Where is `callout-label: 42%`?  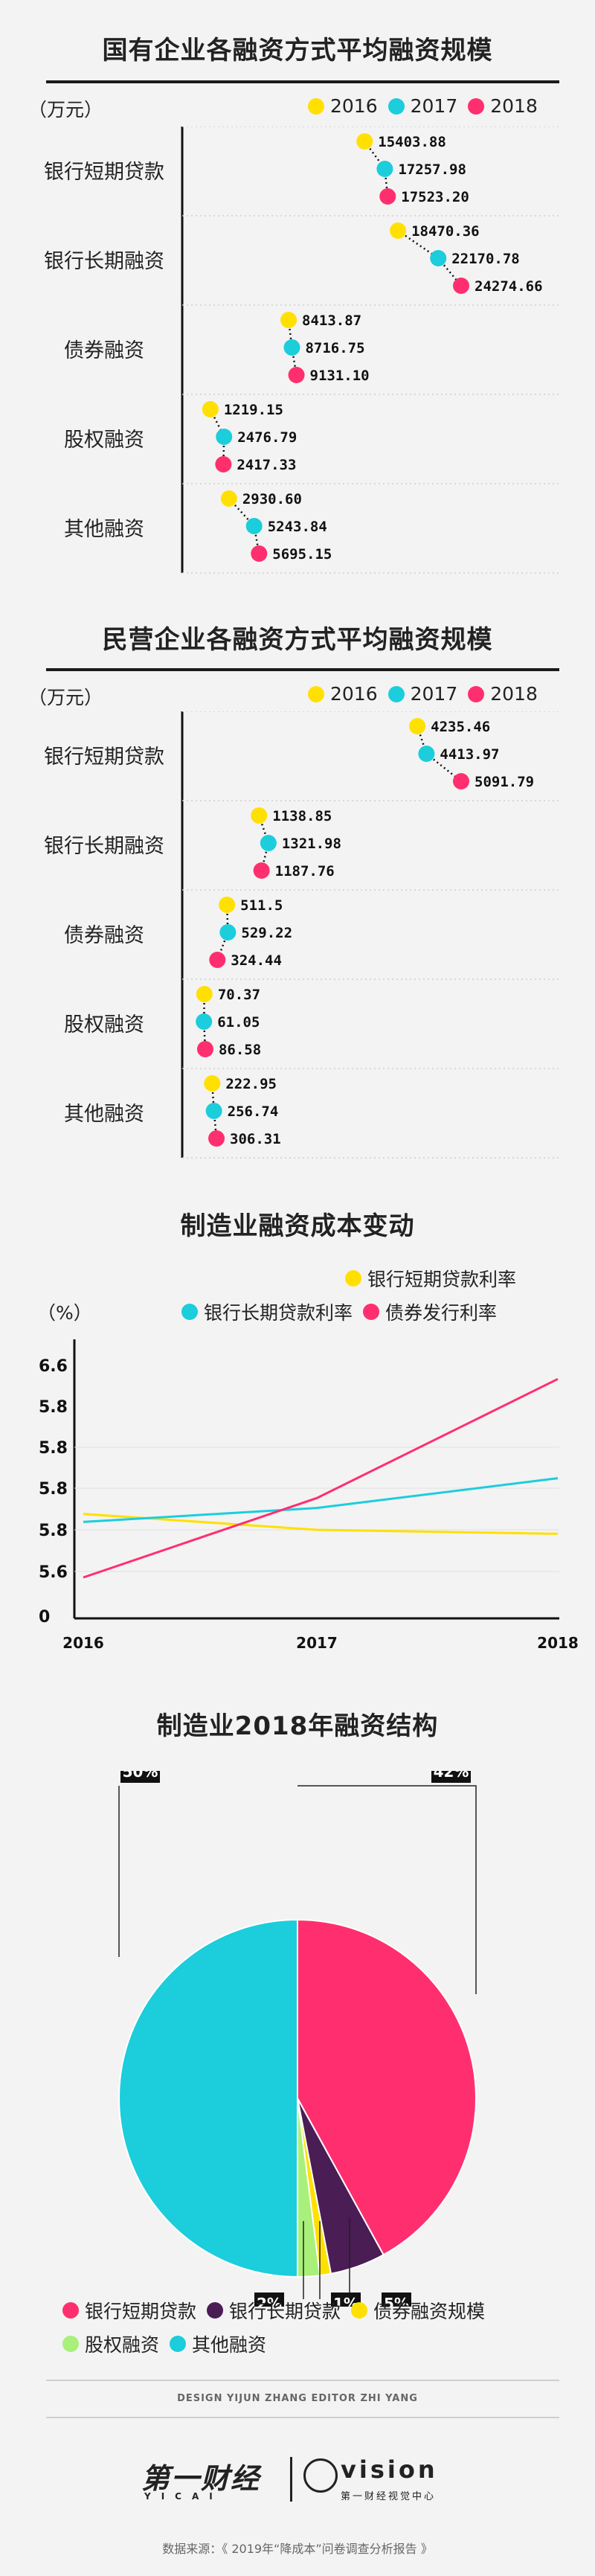 callout-label: 42% is located at coordinates (452, 1776).